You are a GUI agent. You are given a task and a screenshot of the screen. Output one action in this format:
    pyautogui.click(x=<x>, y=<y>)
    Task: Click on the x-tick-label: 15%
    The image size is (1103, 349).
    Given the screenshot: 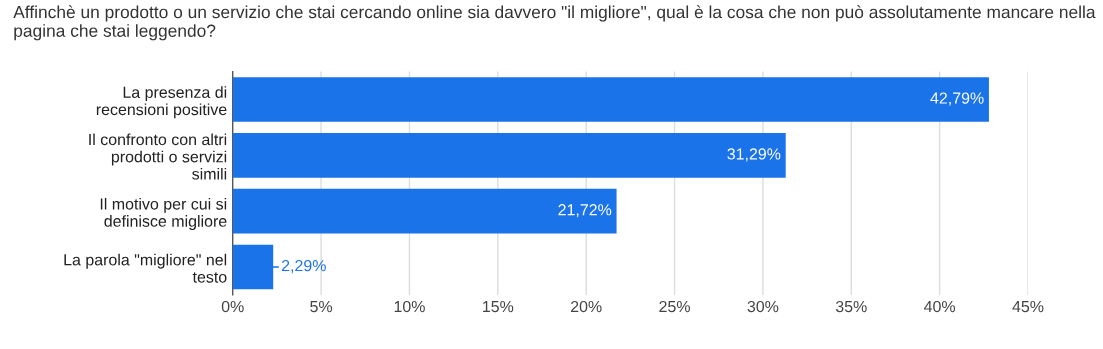 What is the action you would take?
    pyautogui.click(x=498, y=306)
    